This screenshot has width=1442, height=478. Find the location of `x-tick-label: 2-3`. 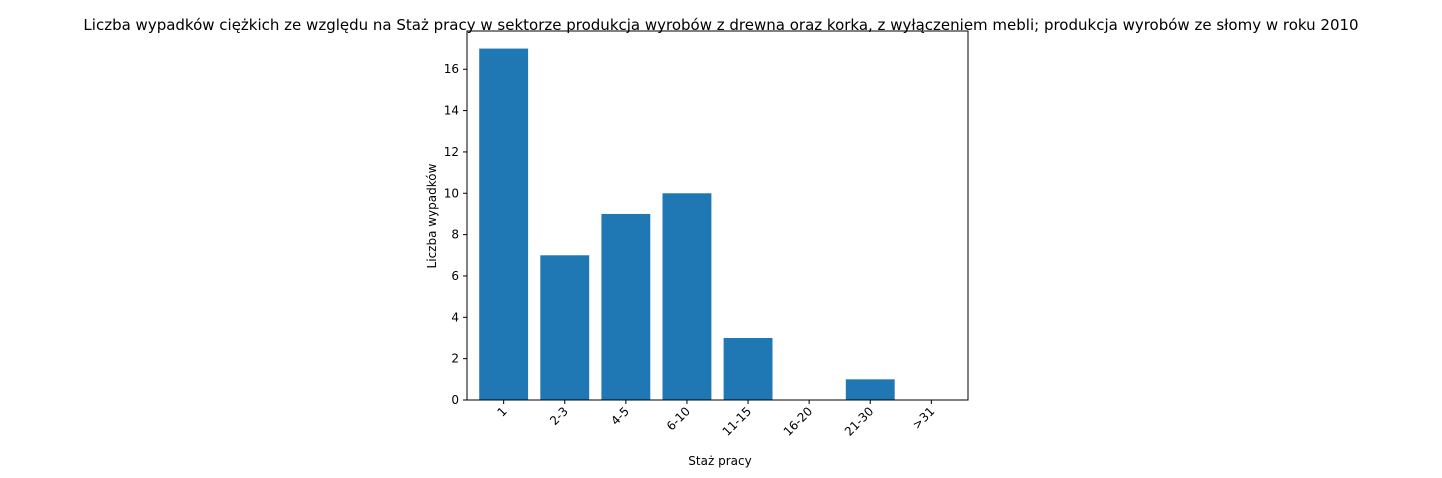

x-tick-label: 2-3 is located at coordinates (559, 416).